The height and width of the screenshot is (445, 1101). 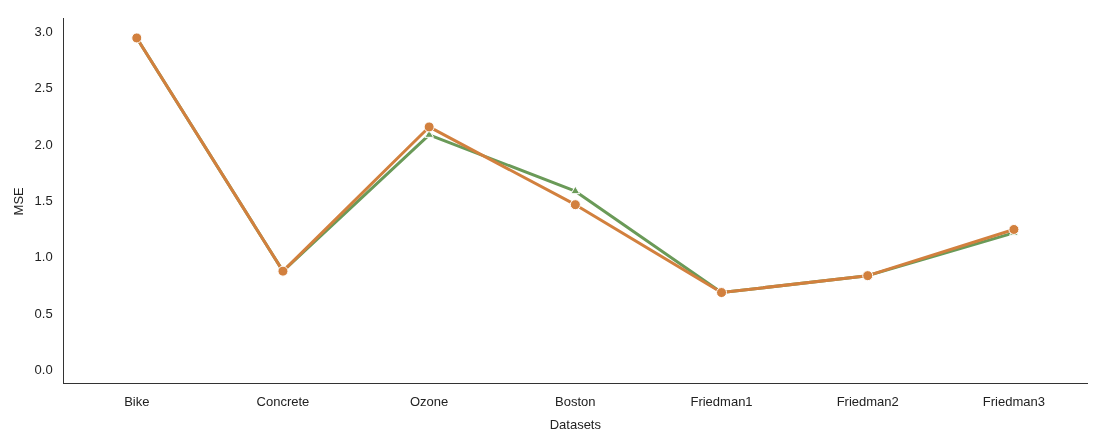 I want to click on x-tick-label: Friedman1, so click(x=721, y=402).